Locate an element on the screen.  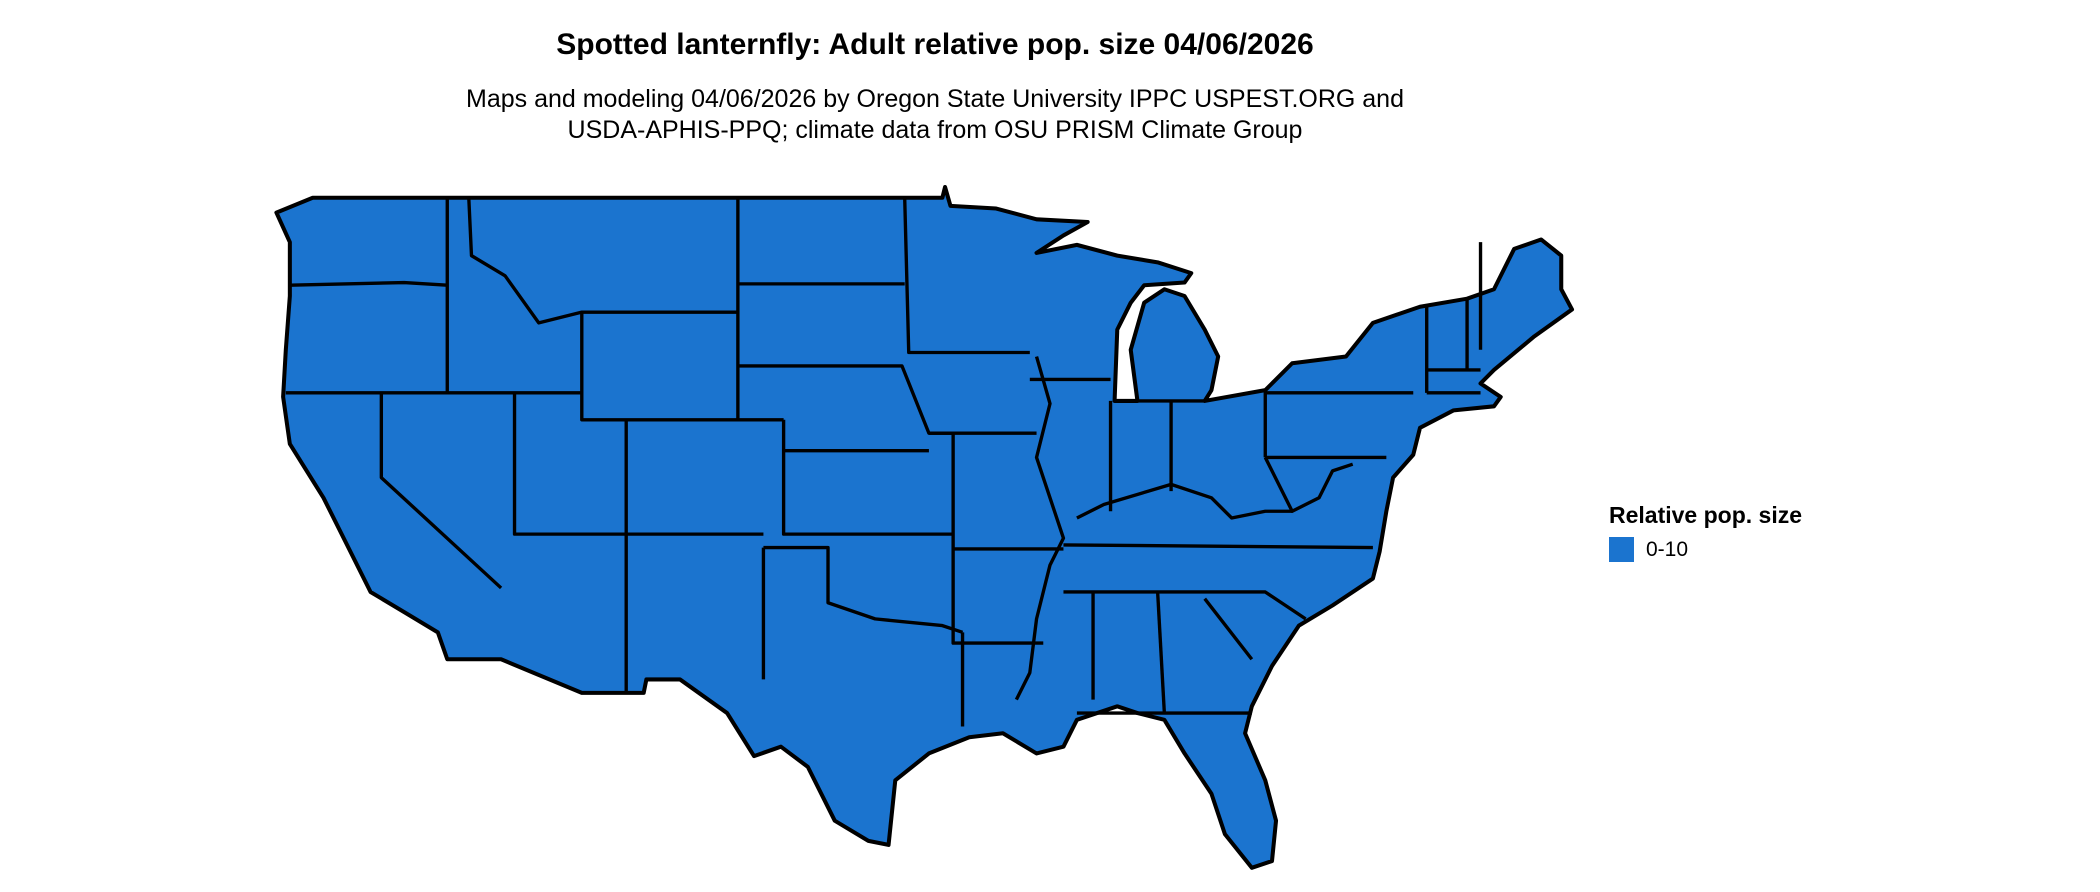
legend-swatch is located at coordinates (1621, 549).